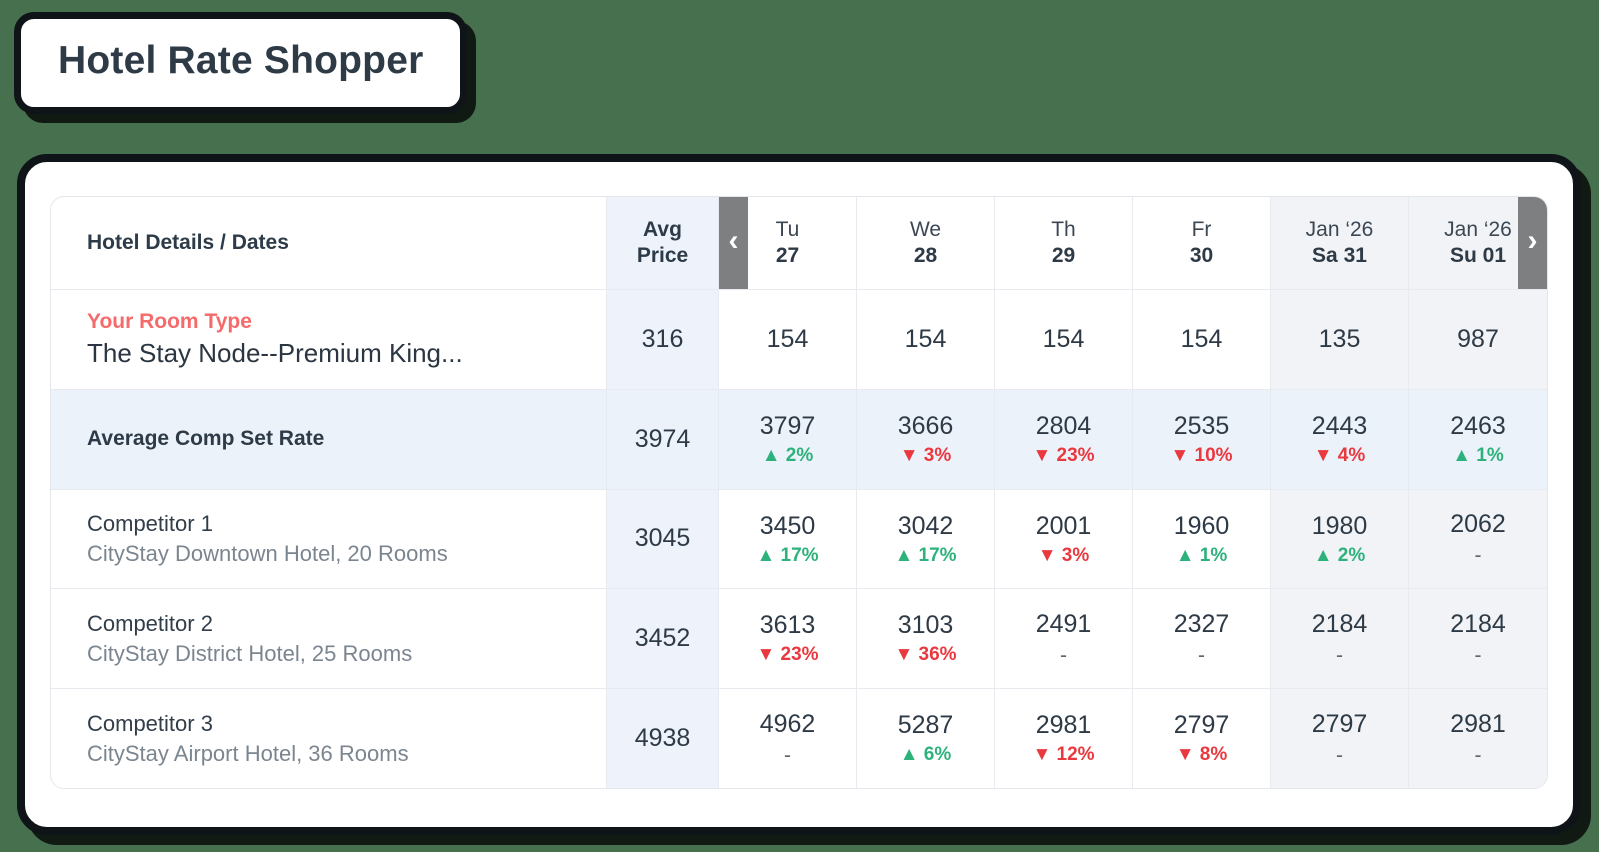  Describe the element at coordinates (662, 229) in the screenshot. I see `avg-price-label-line1: Avg` at that location.